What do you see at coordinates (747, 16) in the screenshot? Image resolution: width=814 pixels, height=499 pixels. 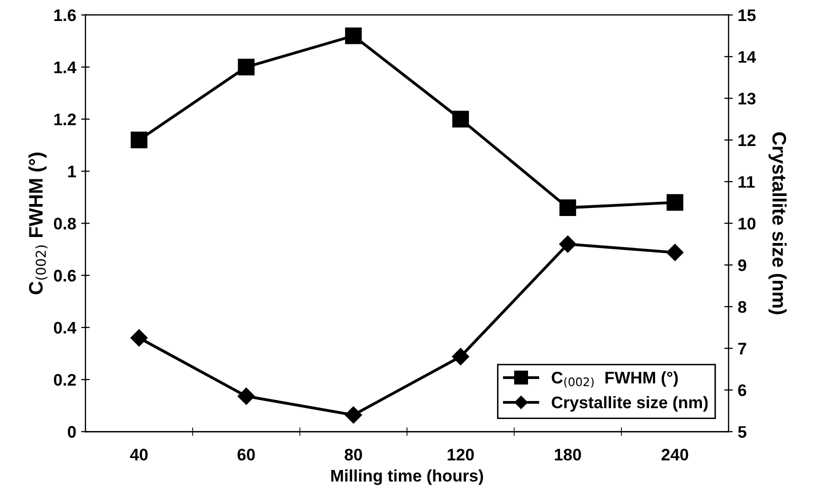 I see `y2-tick-label: 15` at bounding box center [747, 16].